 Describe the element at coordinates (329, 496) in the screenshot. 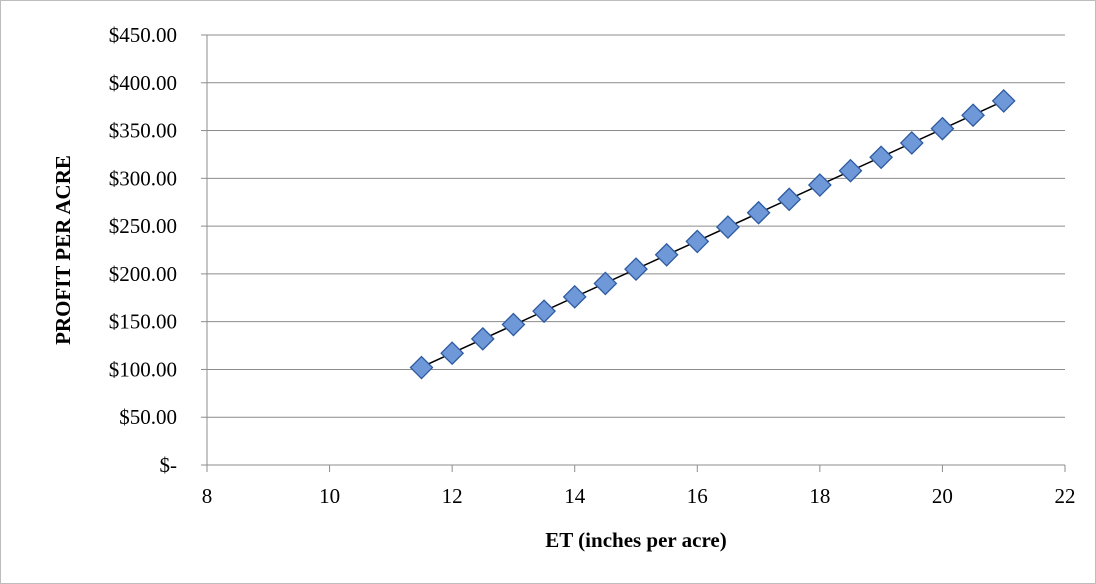

I see `x-tick-label-1: 10` at that location.